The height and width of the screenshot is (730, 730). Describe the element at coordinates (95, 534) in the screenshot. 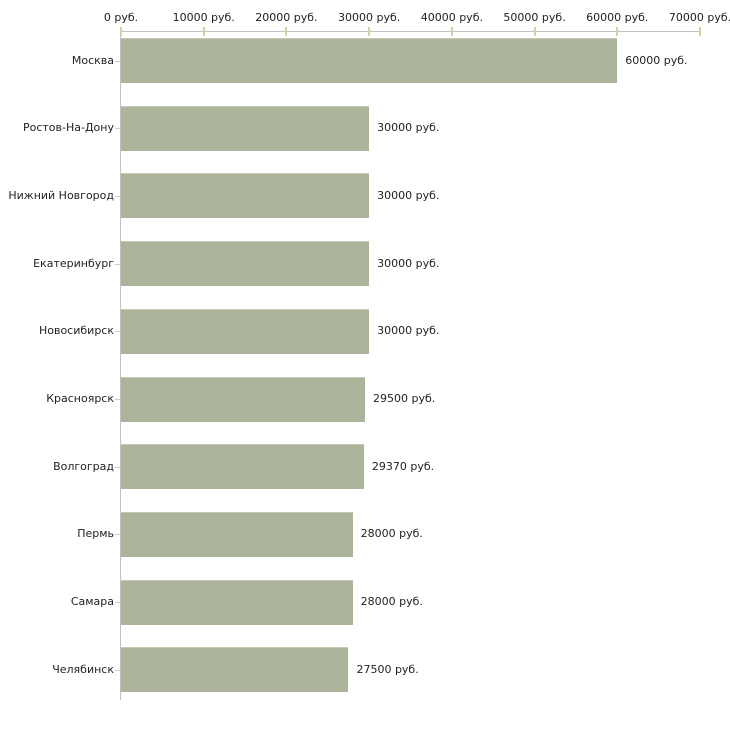

I see `category-label: Пермь` at that location.